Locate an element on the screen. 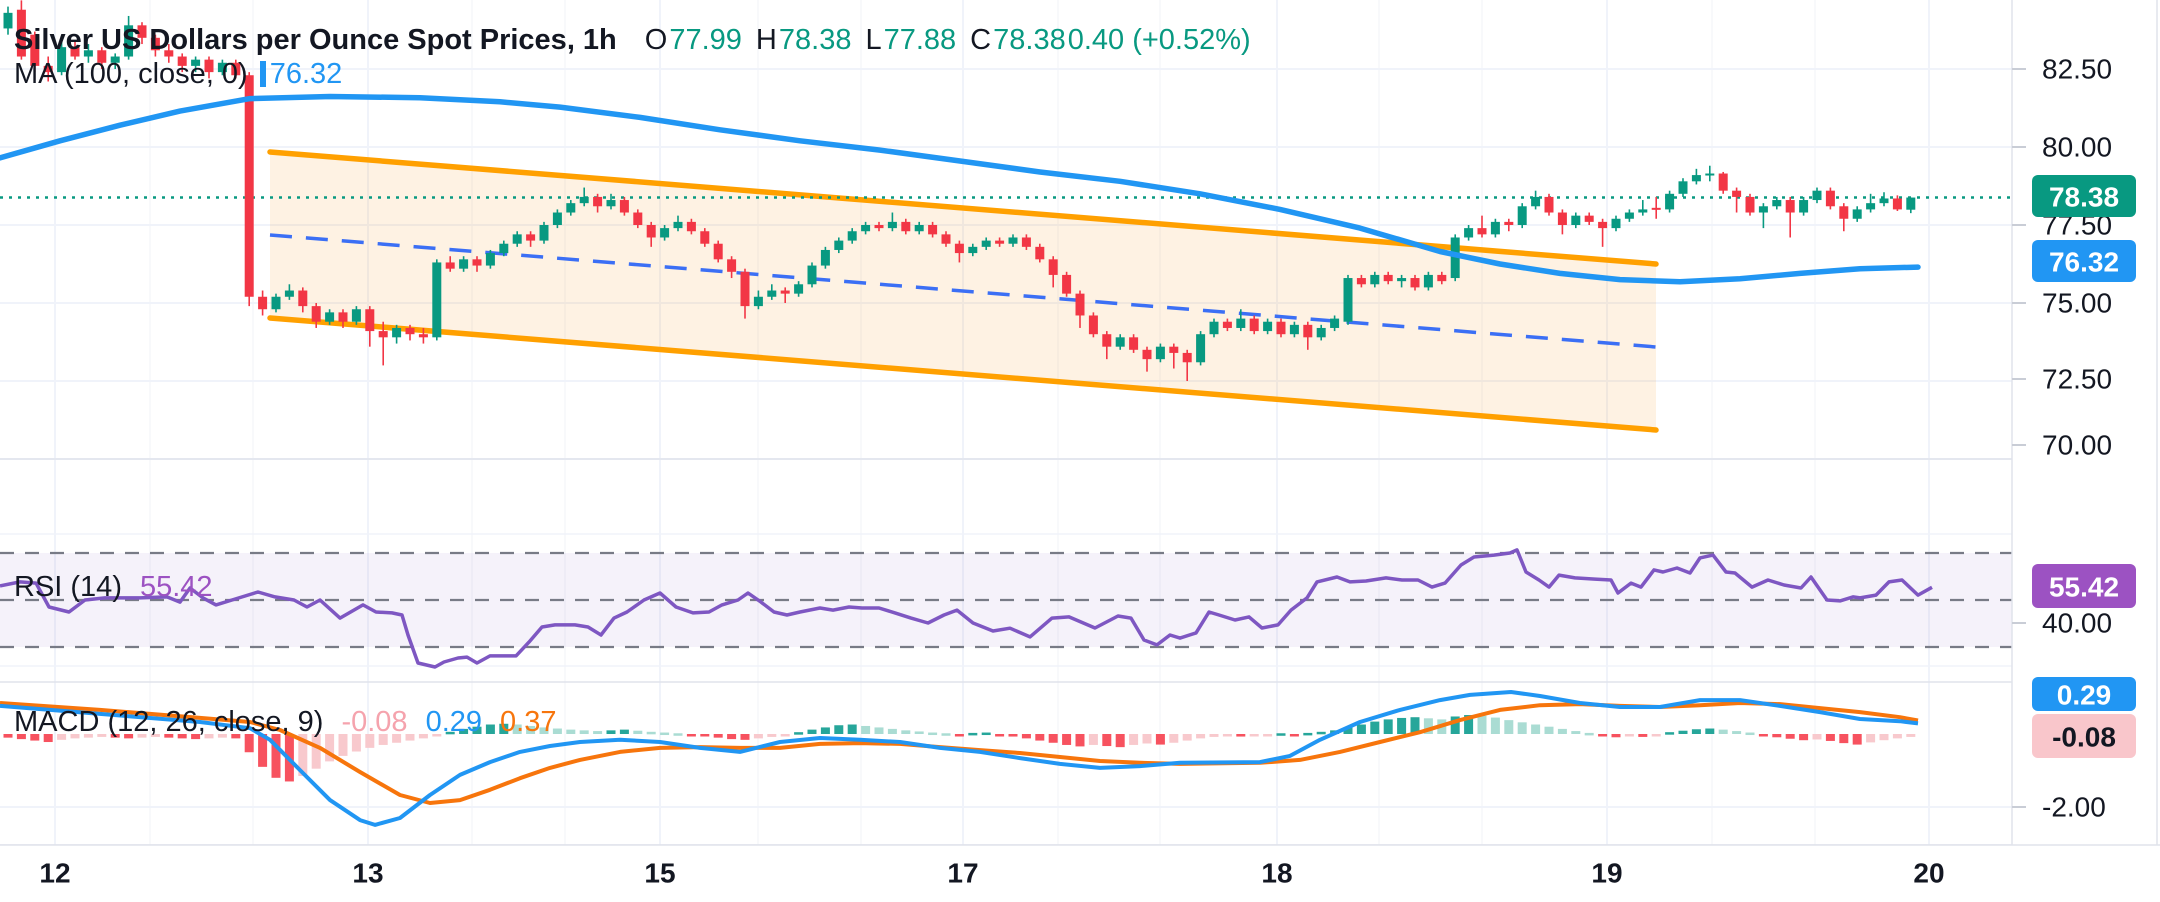 This screenshot has height=902, width=2160. price-axis-label: 80.00 is located at coordinates (2077, 147).